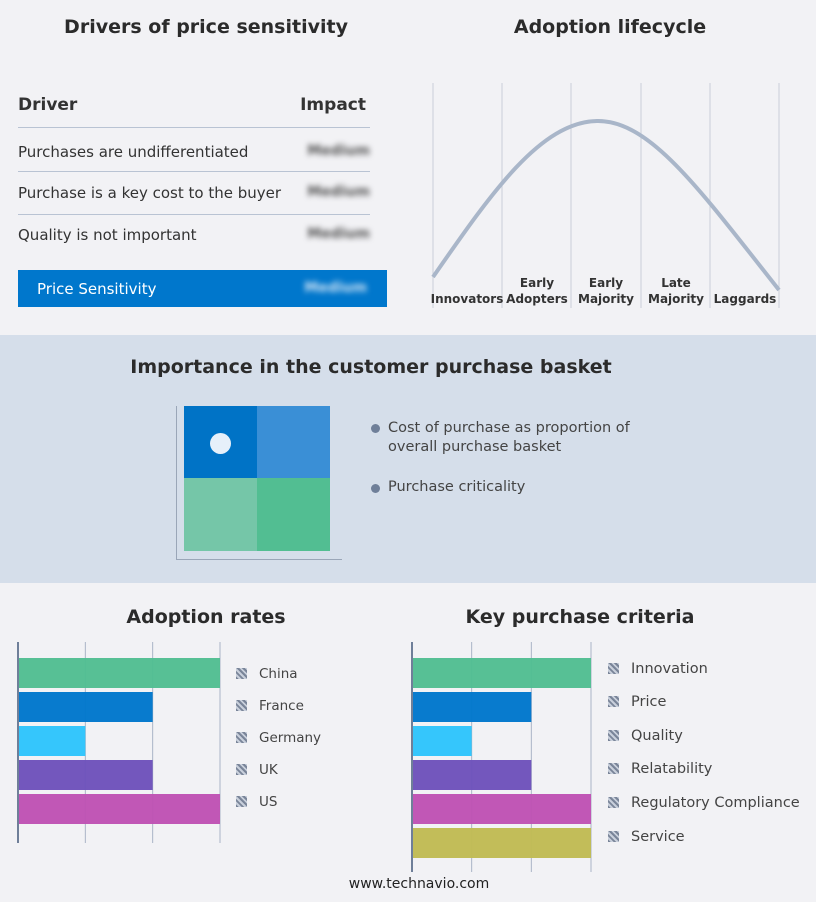 The image size is (816, 902). What do you see at coordinates (448, 487) in the screenshot?
I see `basket-legend-item: Purchase criticality` at bounding box center [448, 487].